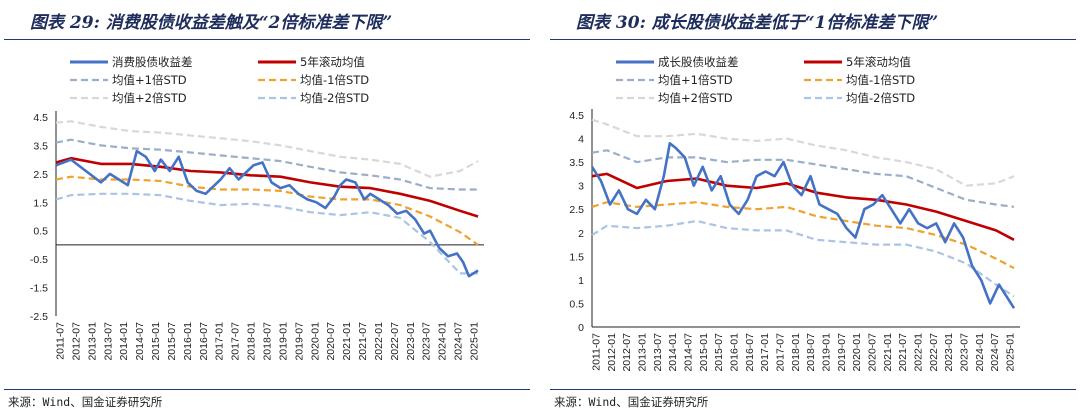 The image size is (1080, 417). I want to click on y-tick-label: -2.5, so click(39, 317).